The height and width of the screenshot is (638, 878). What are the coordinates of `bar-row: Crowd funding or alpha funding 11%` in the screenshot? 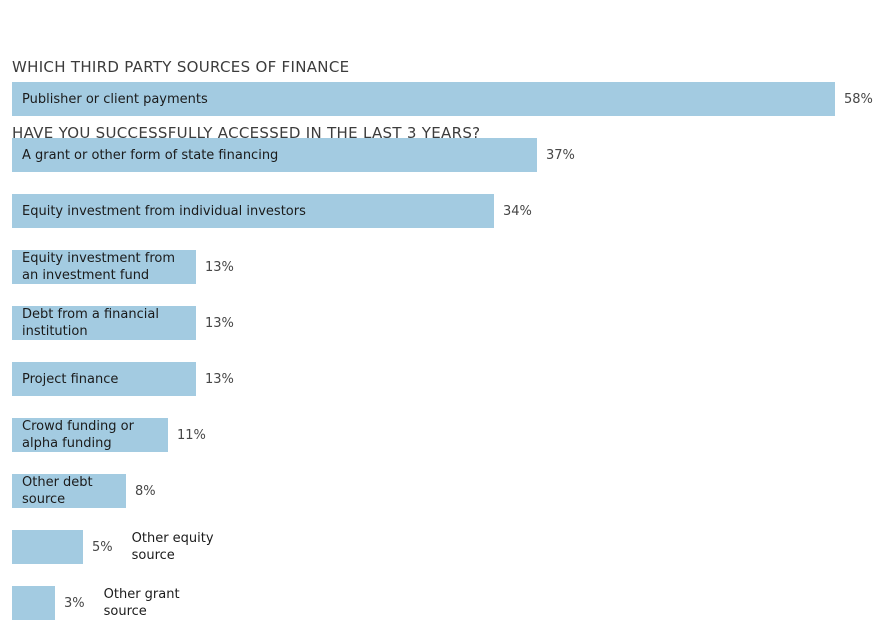 It's located at (109, 435).